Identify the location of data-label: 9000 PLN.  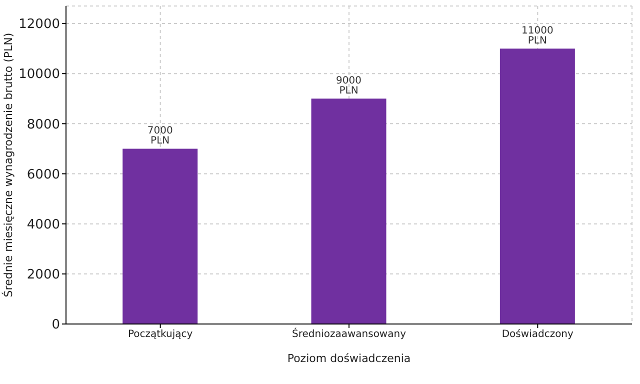
(349, 86).